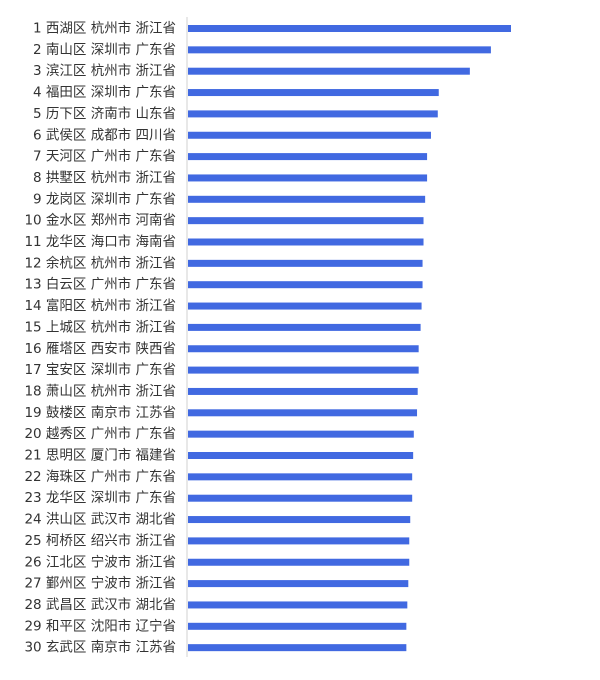 The width and height of the screenshot is (600, 680). What do you see at coordinates (100, 604) in the screenshot?
I see `category-label: 28 武昌区 武汉市 湖北省` at bounding box center [100, 604].